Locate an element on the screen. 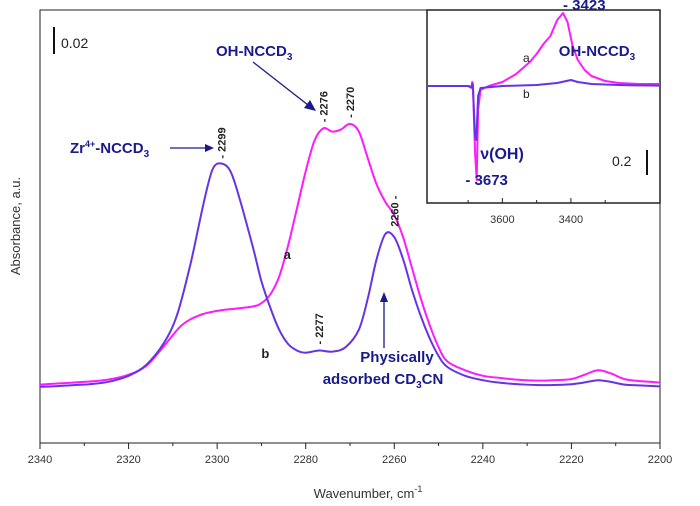  main-curve-labels: ab is located at coordinates (276, 304).